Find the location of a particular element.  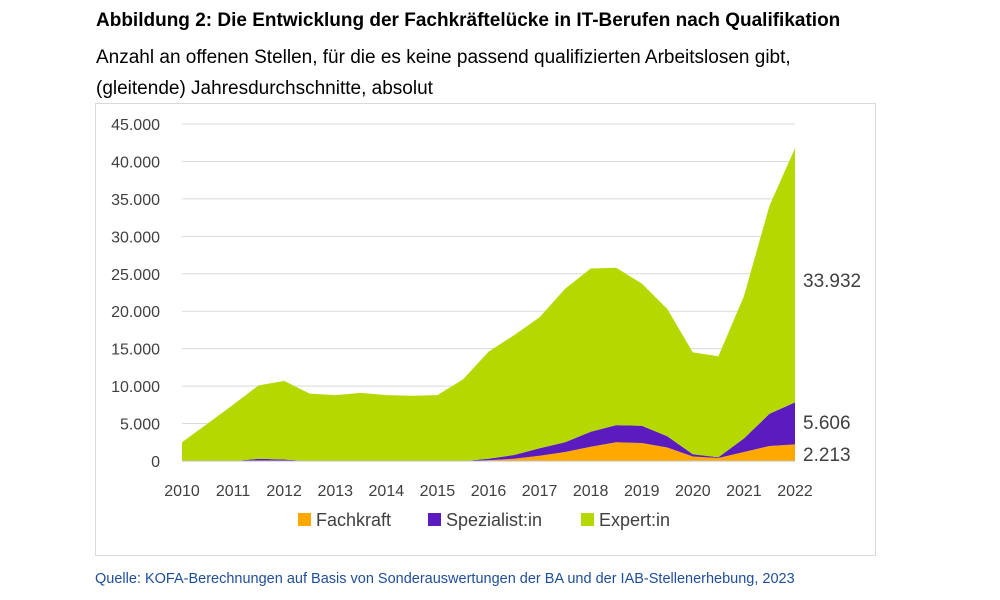

y-tick-label: 45.000 is located at coordinates (135, 125).